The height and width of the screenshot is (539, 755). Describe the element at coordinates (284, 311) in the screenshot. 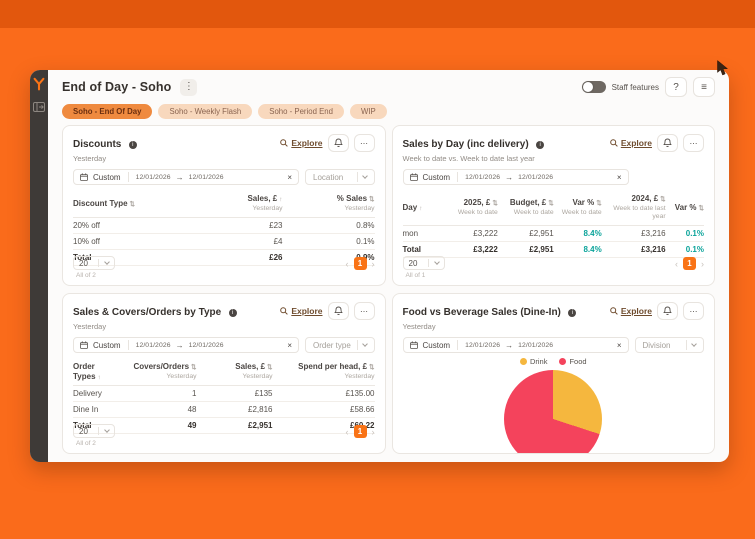

I see `search-icon` at that location.